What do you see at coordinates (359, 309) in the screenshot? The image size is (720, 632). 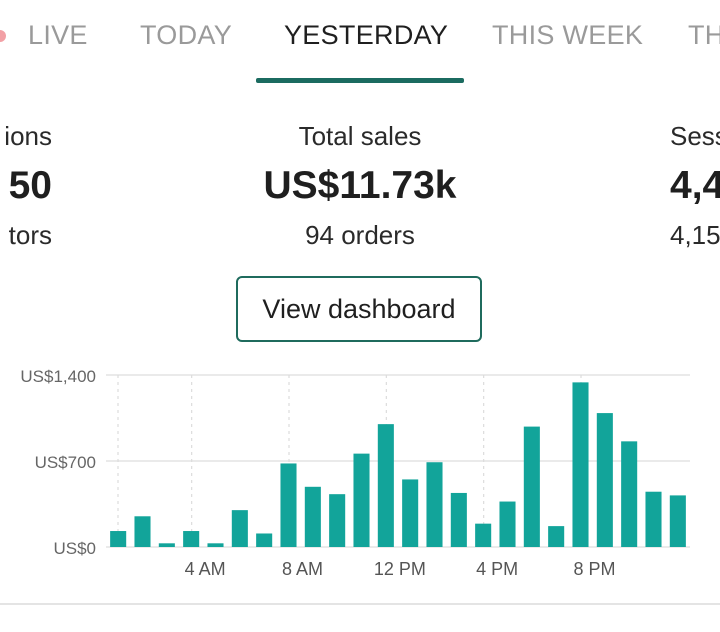 I see `view-dashboard-button: View dashboard` at bounding box center [359, 309].